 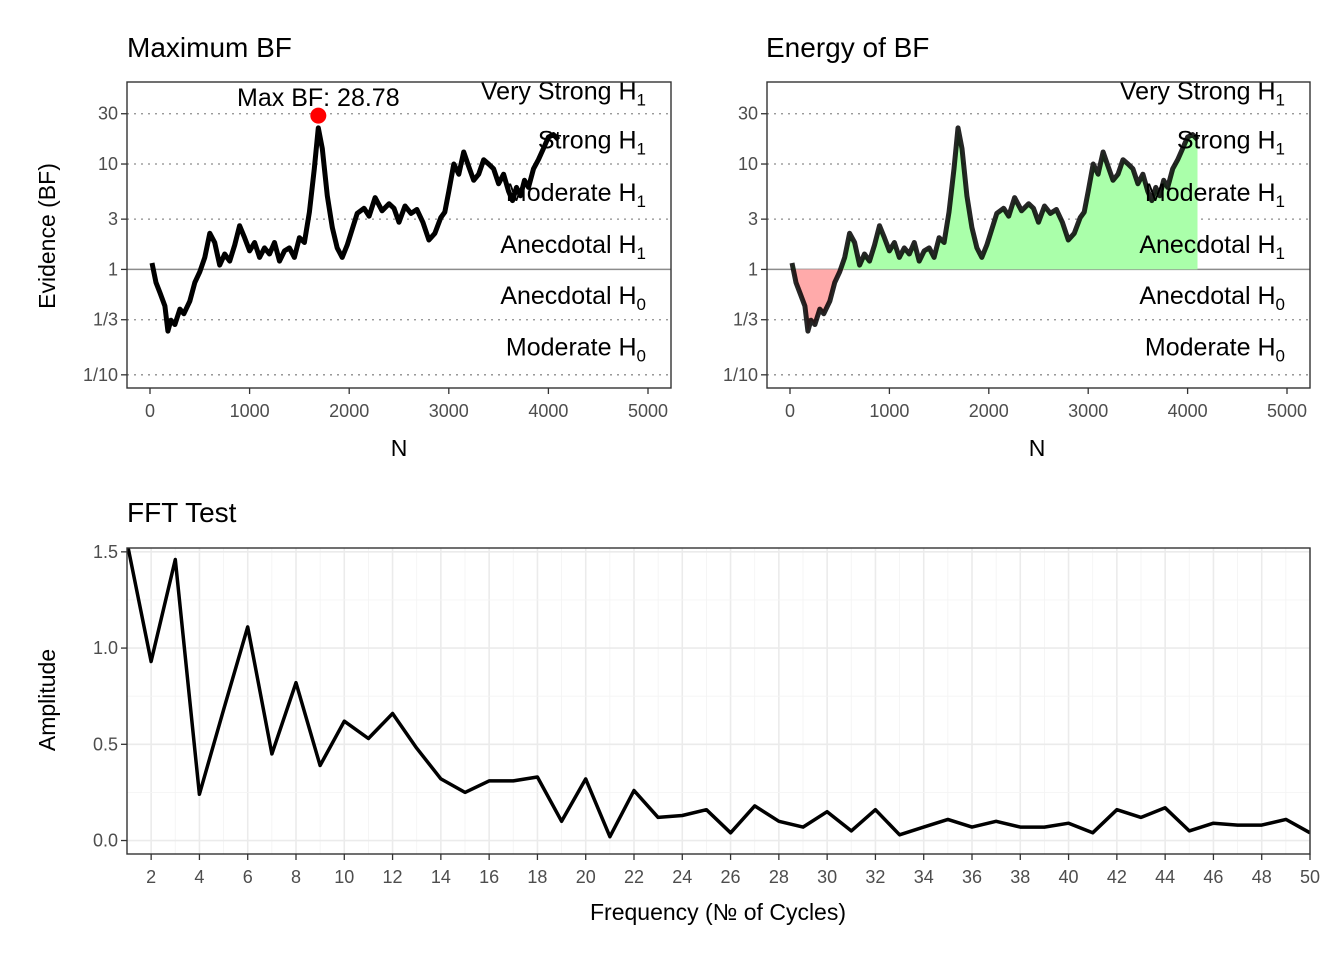 I want to click on x-tick-label: 20, so click(x=586, y=877).